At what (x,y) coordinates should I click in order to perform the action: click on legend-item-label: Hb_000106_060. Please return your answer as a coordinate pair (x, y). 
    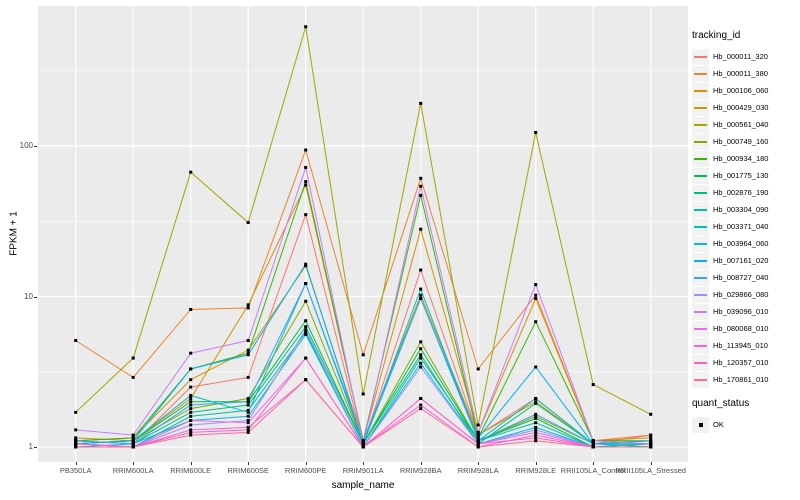
    Looking at the image, I should click on (741, 90).